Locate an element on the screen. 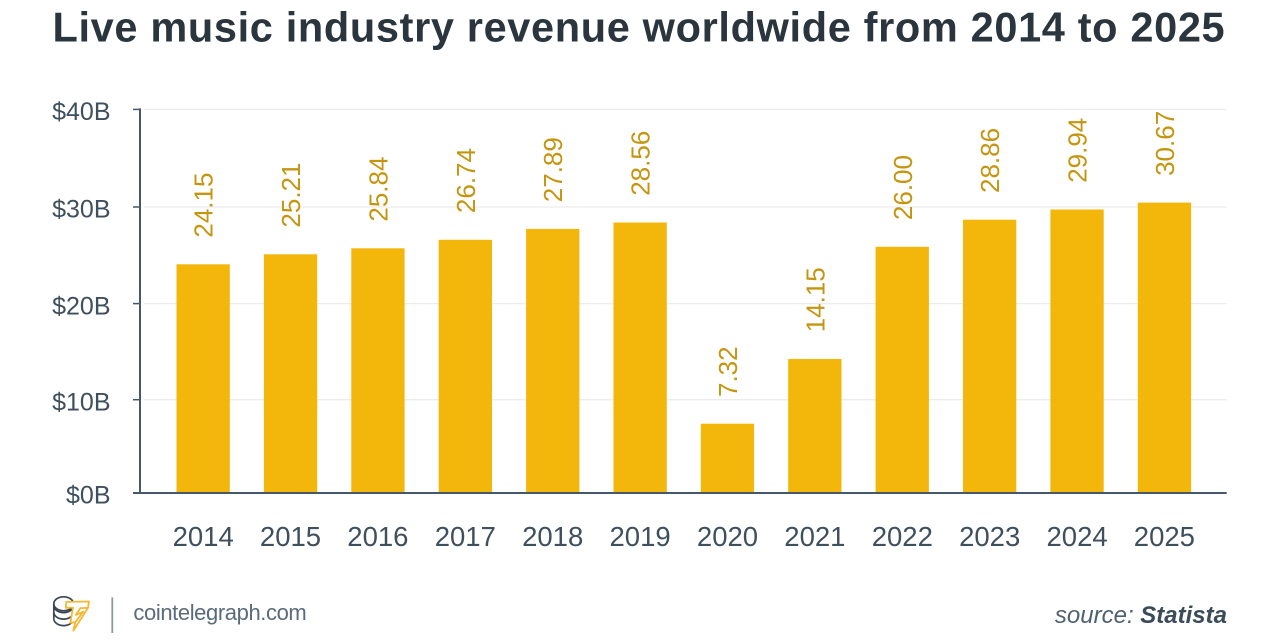 This screenshot has height=640, width=1280. svg-text: 2024 is located at coordinates (1077, 536).